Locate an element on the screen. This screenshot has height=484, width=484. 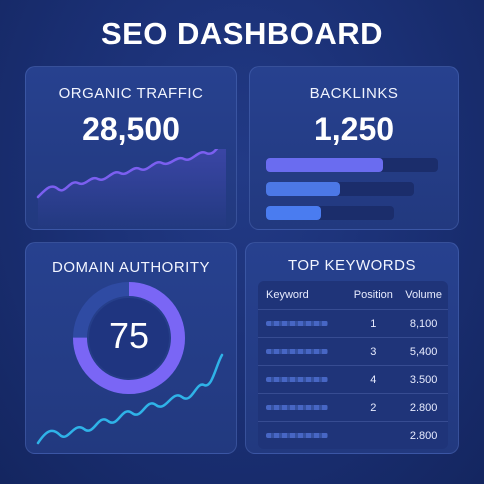
volume-cell: 8,100 is located at coordinates (423, 323).